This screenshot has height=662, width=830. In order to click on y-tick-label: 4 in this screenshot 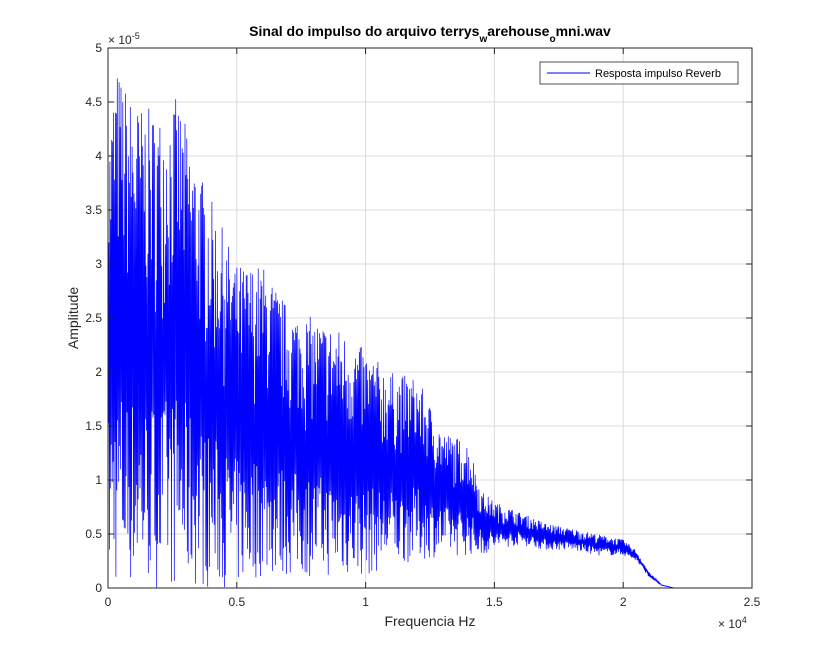, I will do `click(98, 156)`.